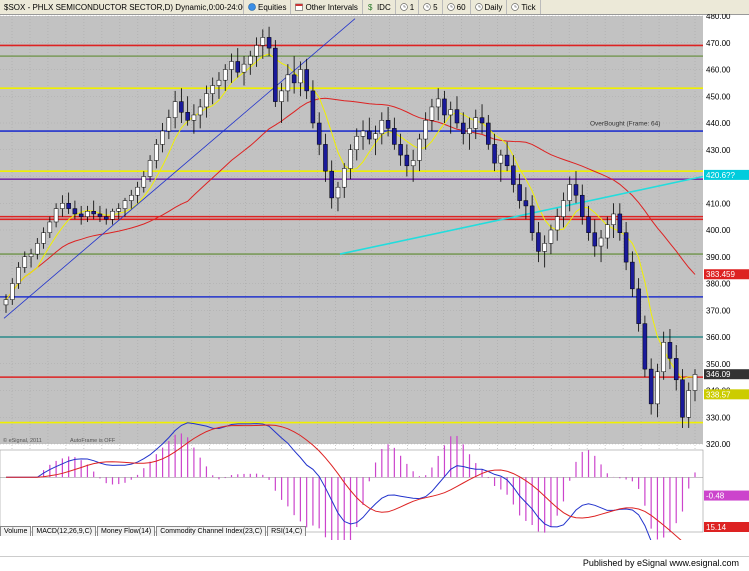  I want to click on y-tick-label: 450.00, so click(718, 96).